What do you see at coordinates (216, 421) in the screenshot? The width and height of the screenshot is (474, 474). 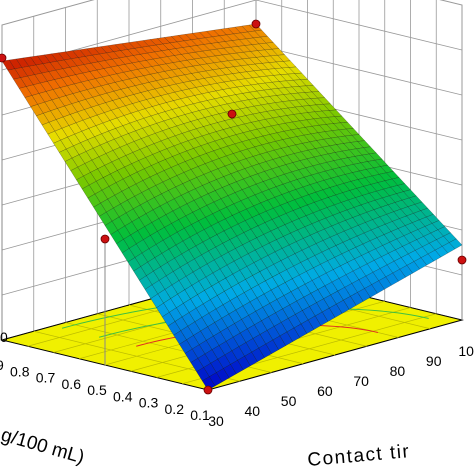 I see `x-tick-label: 30` at bounding box center [216, 421].